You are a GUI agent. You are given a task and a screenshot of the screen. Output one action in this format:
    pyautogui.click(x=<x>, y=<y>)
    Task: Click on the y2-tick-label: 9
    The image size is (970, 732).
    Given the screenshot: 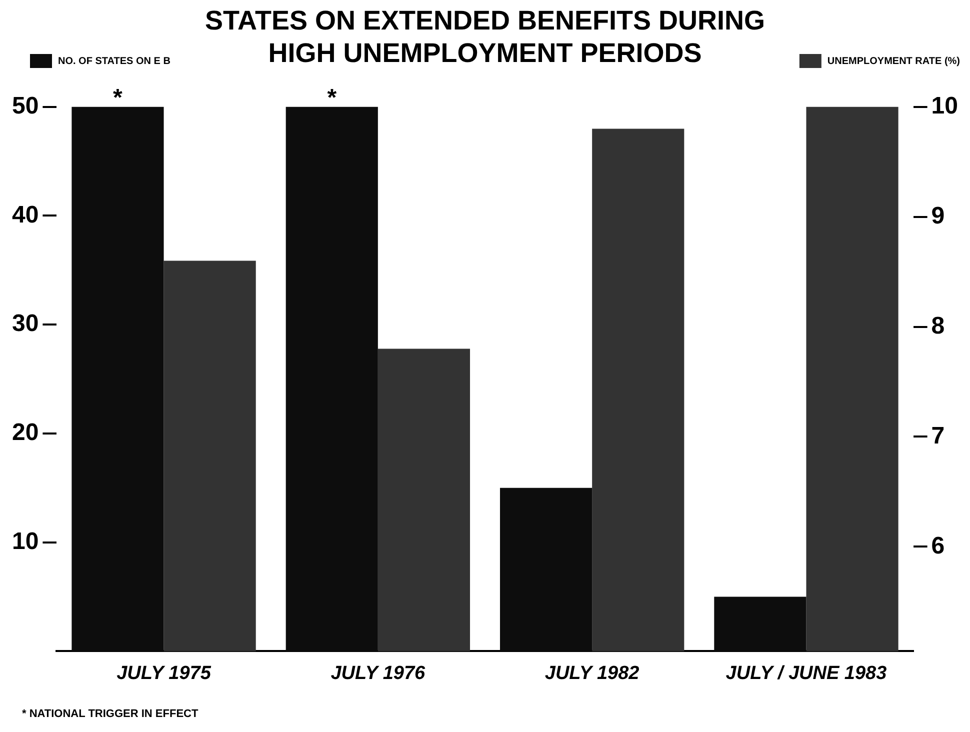 What is the action you would take?
    pyautogui.click(x=938, y=216)
    